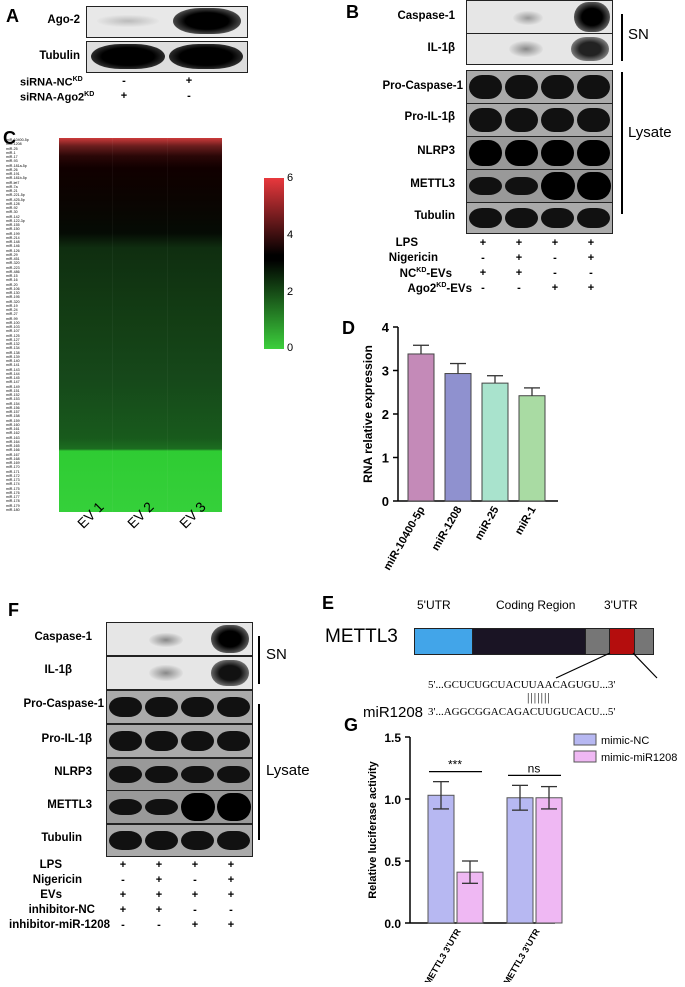 The image size is (685, 987). I want to click on heatmap-row-label: miR-1, so click(11, 152).